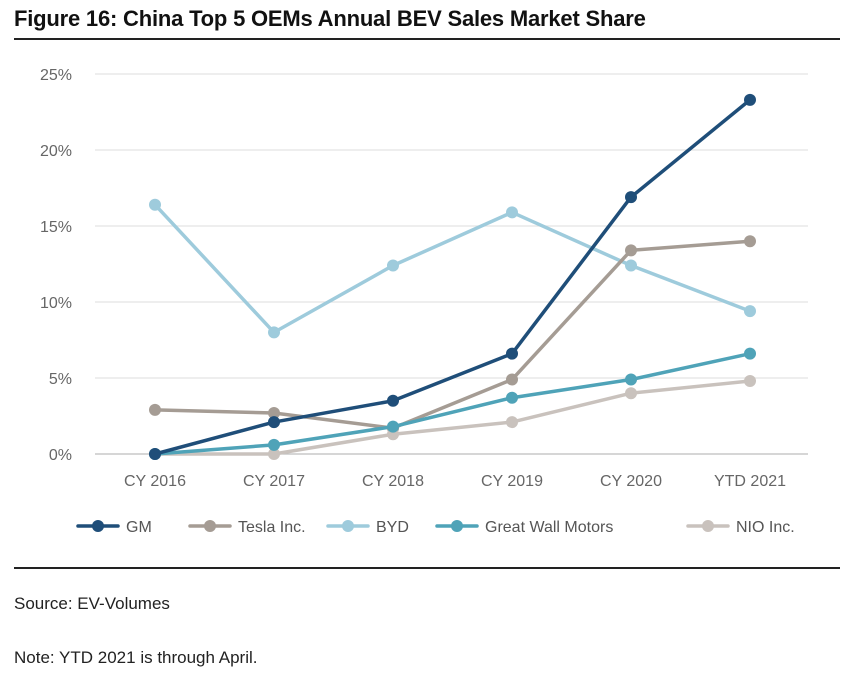 The width and height of the screenshot is (846, 675). I want to click on x-tick-label: YTD 2021, so click(750, 481).